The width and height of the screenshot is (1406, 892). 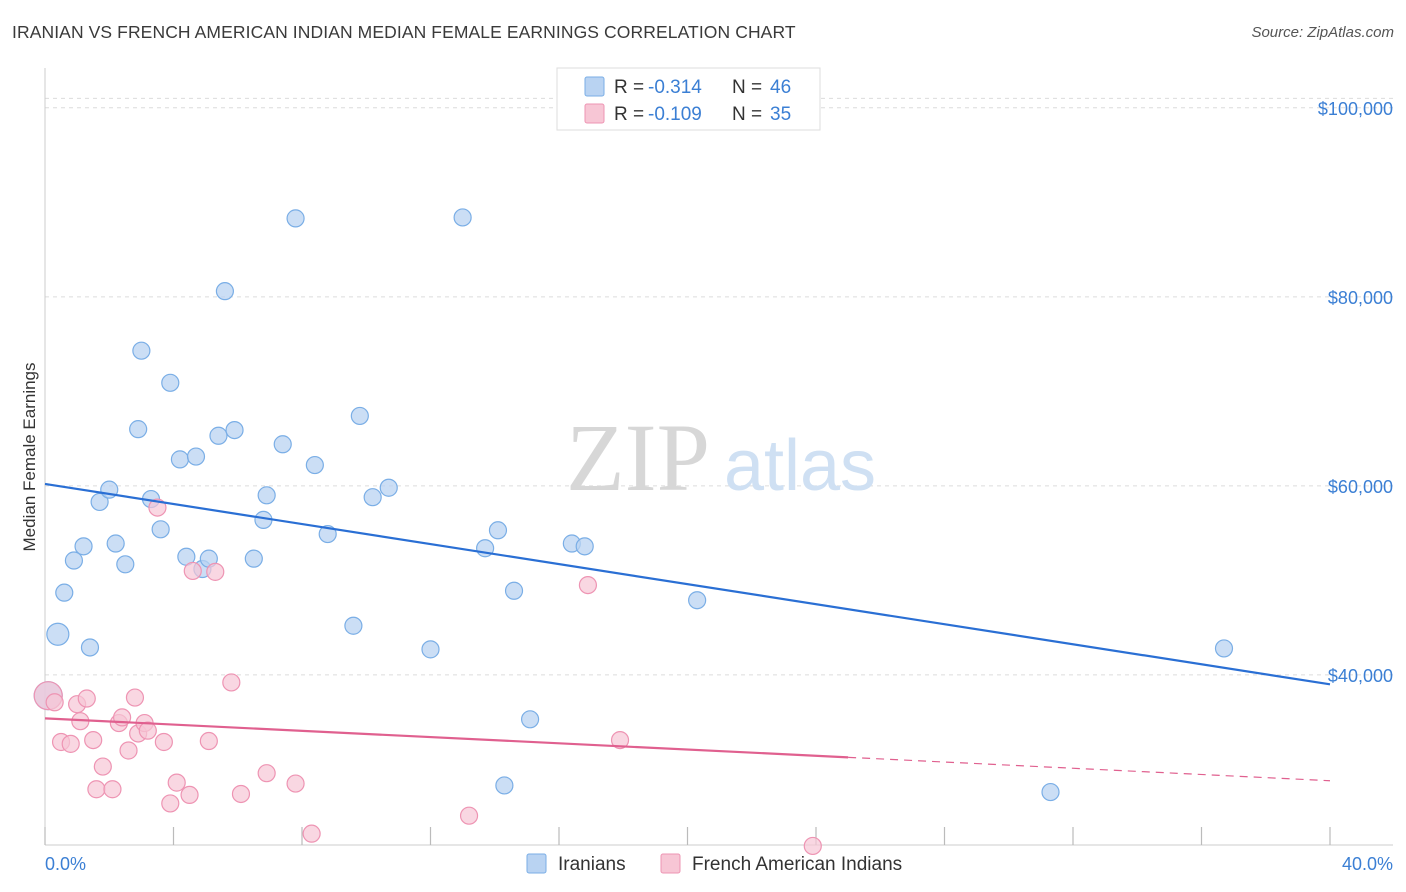 What do you see at coordinates (638, 457) in the screenshot?
I see `watermark-zip: ZIP` at bounding box center [638, 457].